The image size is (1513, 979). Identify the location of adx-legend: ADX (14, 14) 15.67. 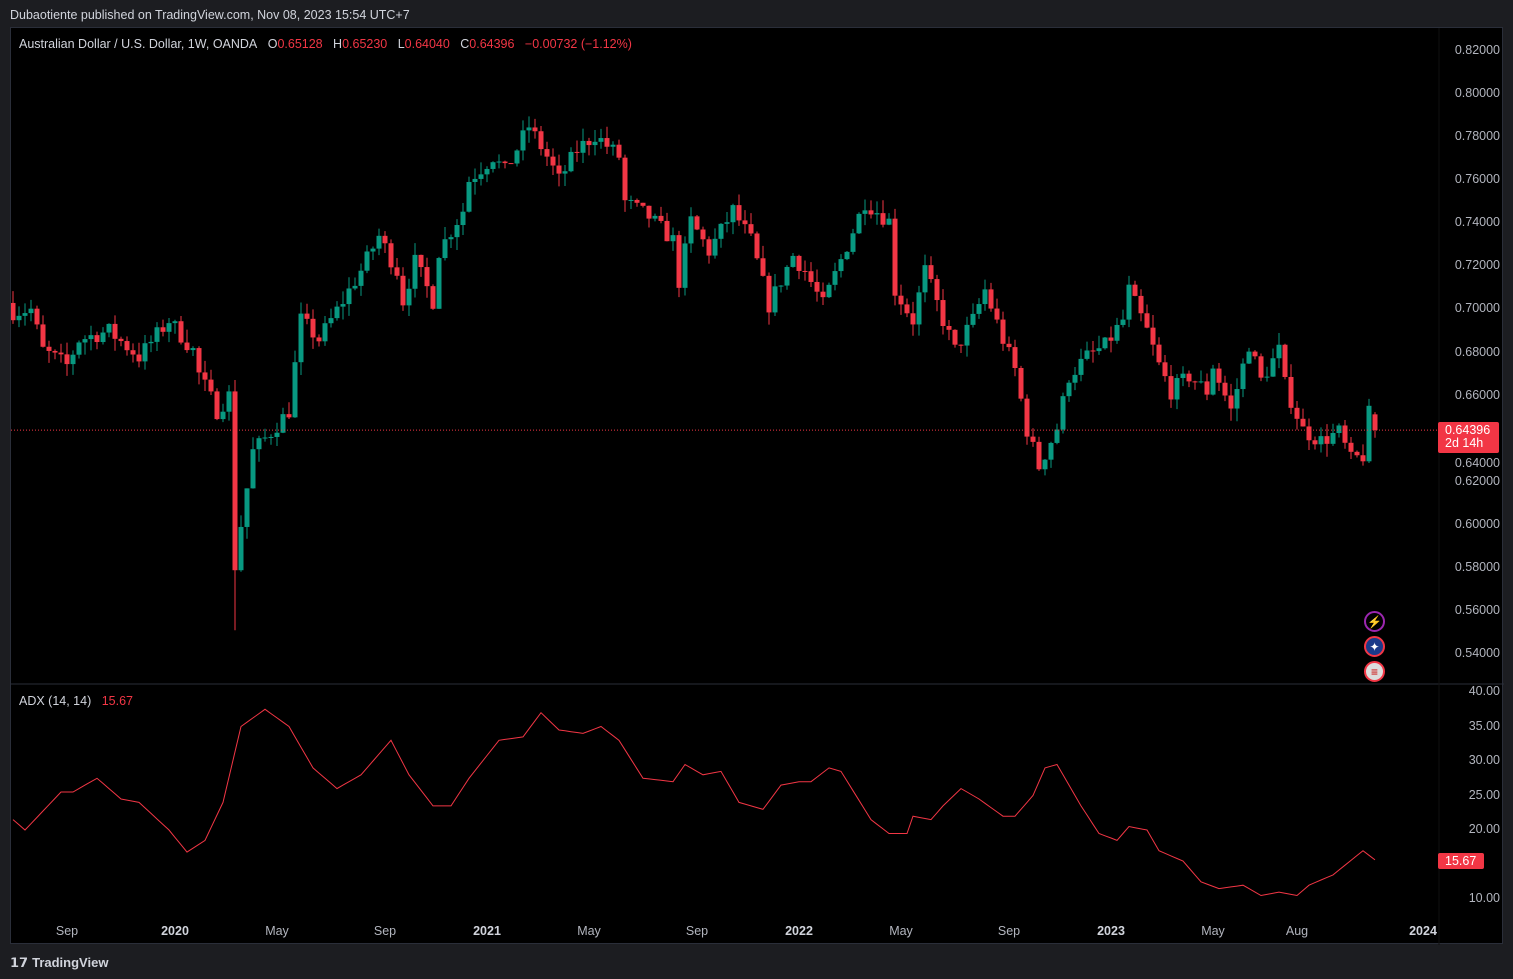
(76, 701).